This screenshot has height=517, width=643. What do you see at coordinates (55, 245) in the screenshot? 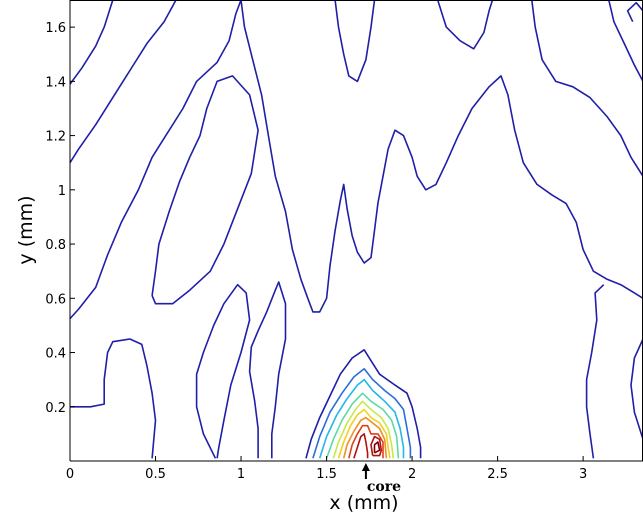
I see `y-tick-label: 0.8` at bounding box center [55, 245].